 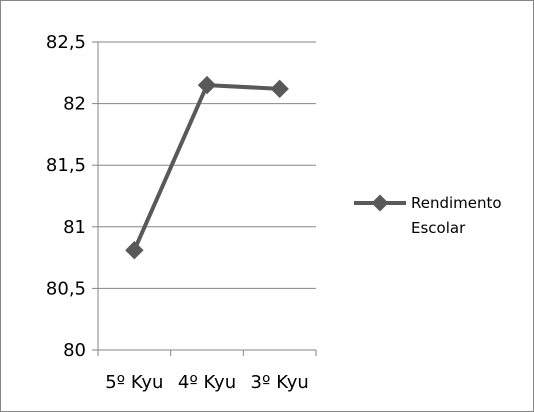 I want to click on legend: Rendimento Escolar, so click(x=428, y=215).